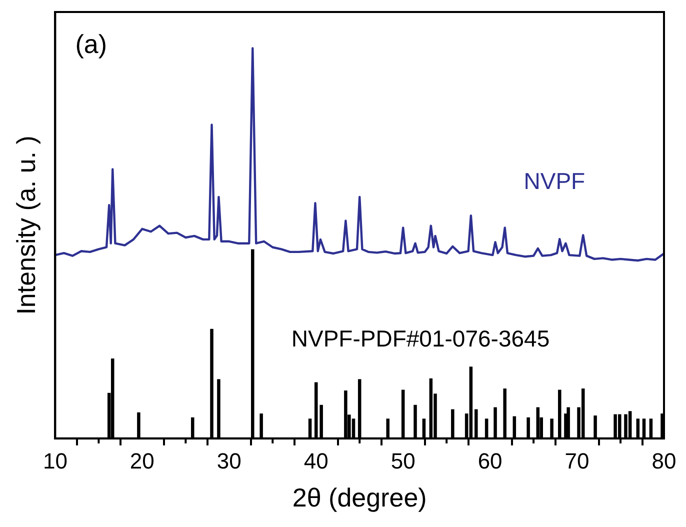  What do you see at coordinates (555, 181) in the screenshot?
I see `series-label: NVPF` at bounding box center [555, 181].